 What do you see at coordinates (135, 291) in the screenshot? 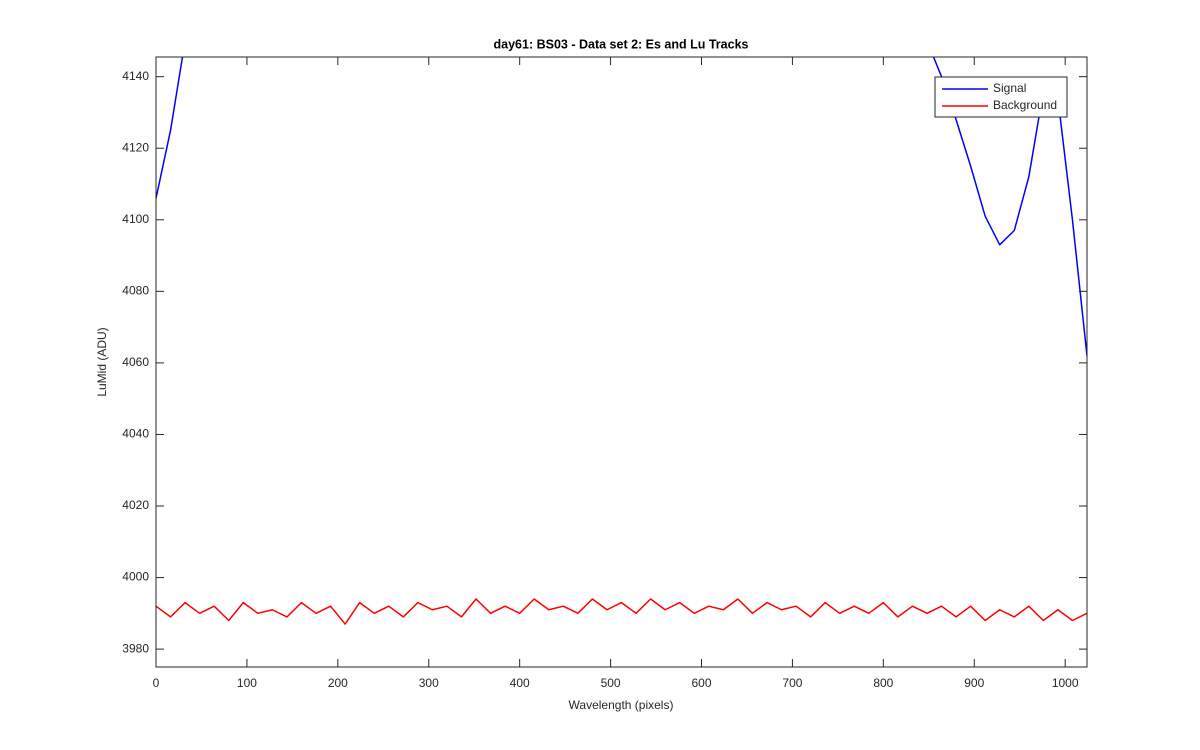
I see `y-tick-label: 4080` at bounding box center [135, 291].